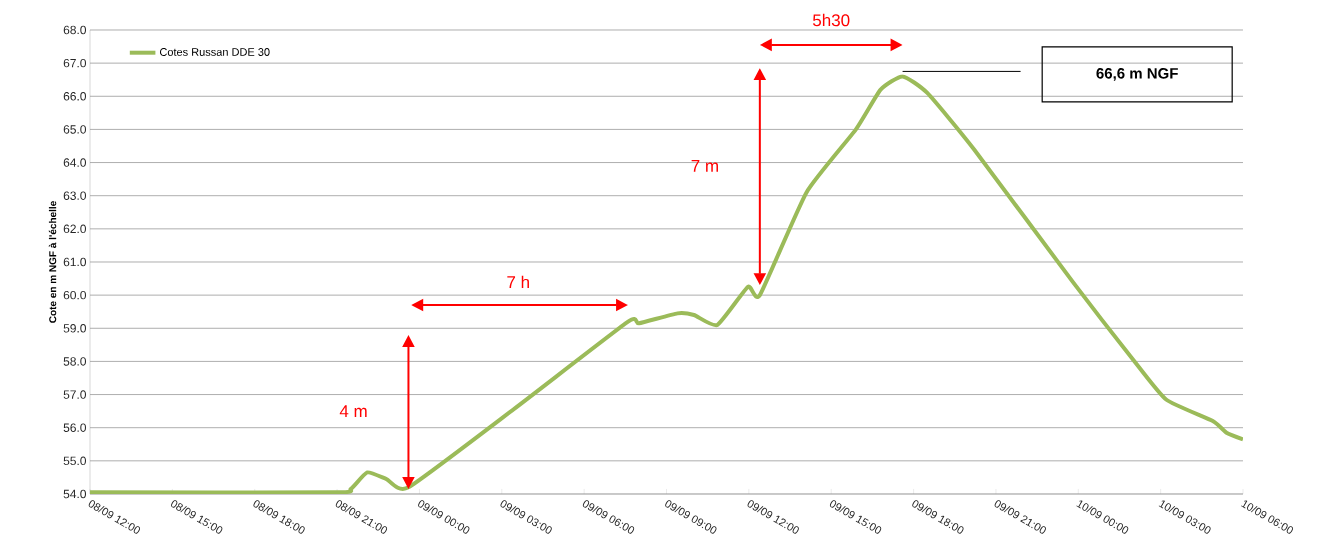 The image size is (1339, 559). What do you see at coordinates (75, 195) in the screenshot?
I see `y-tick-label: 63.0` at bounding box center [75, 195].